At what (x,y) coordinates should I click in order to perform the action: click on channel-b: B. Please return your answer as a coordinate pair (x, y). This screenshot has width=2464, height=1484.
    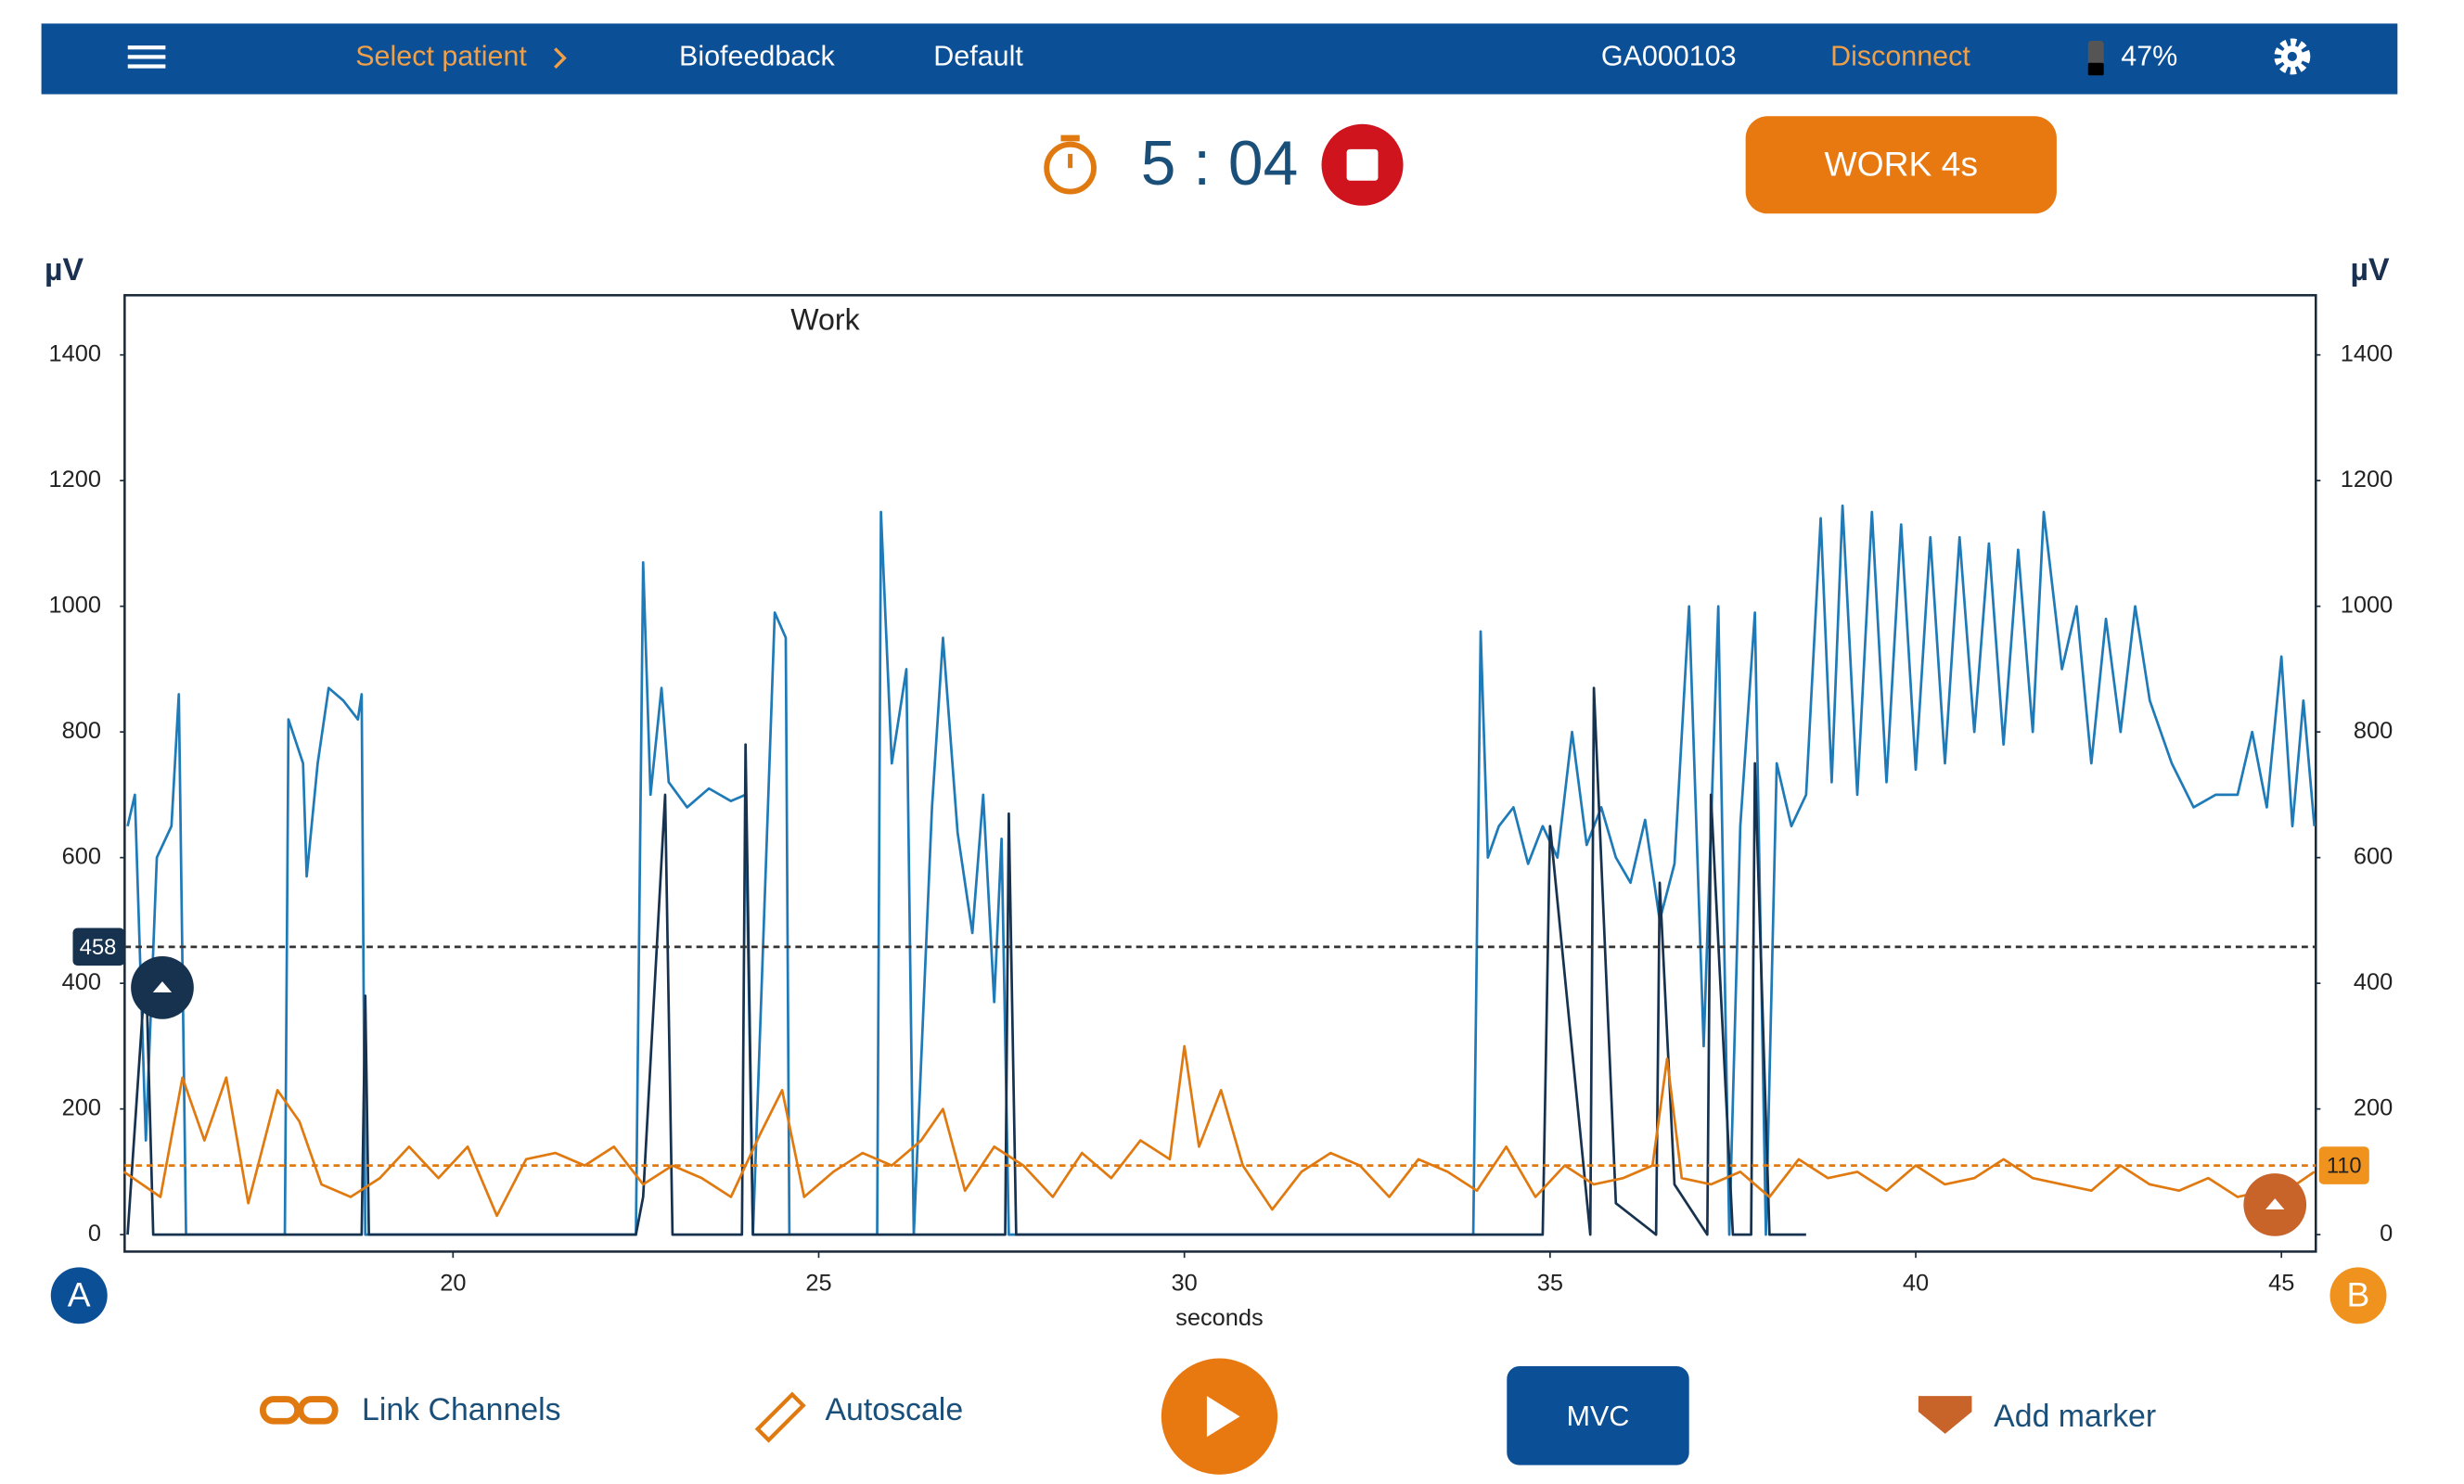
    Looking at the image, I should click on (2358, 1293).